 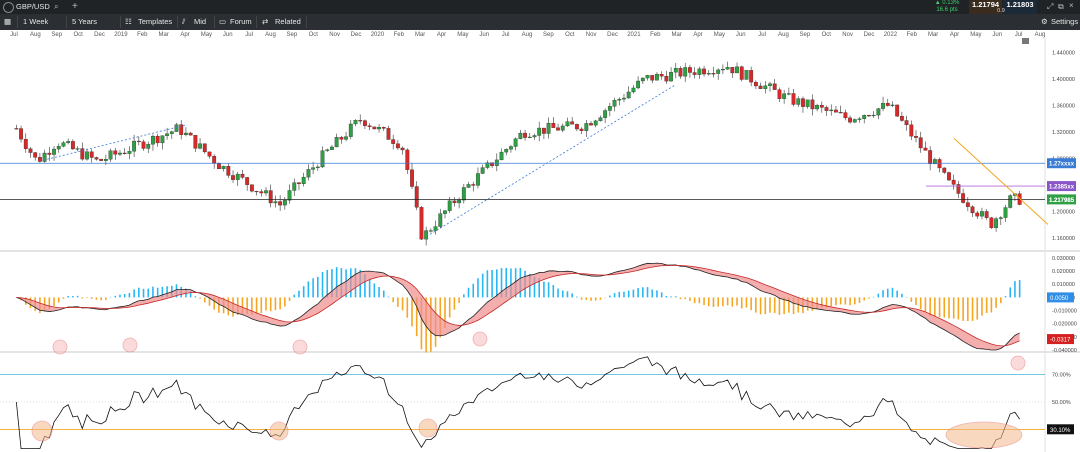 What do you see at coordinates (56, 6) in the screenshot?
I see `search-icon: ⌕` at bounding box center [56, 6].